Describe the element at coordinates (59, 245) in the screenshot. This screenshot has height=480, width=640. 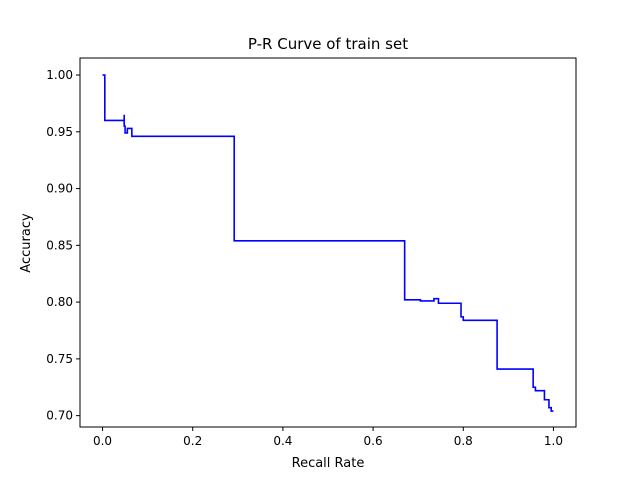
I see `y-tick-label: 0.85` at that location.